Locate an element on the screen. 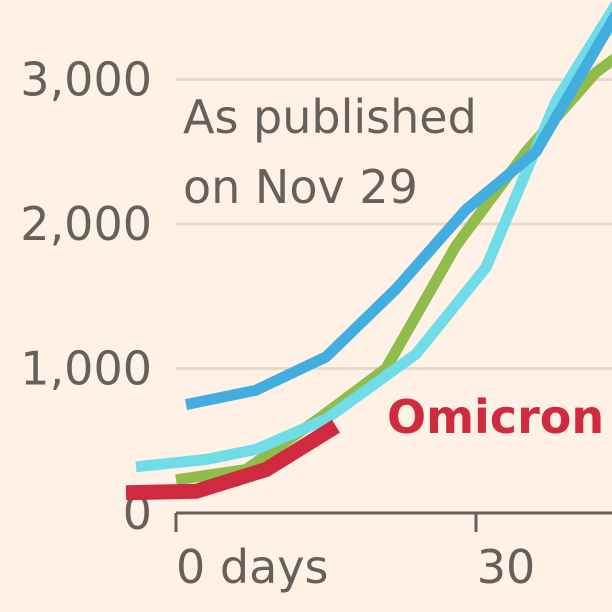  x-tick-label-1: 30 is located at coordinates (506, 567).